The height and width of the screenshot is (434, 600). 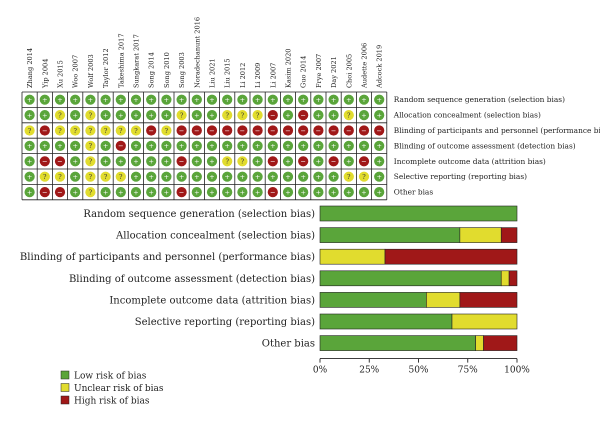 I want to click on study-label: Adcock 2019, so click(x=380, y=67).